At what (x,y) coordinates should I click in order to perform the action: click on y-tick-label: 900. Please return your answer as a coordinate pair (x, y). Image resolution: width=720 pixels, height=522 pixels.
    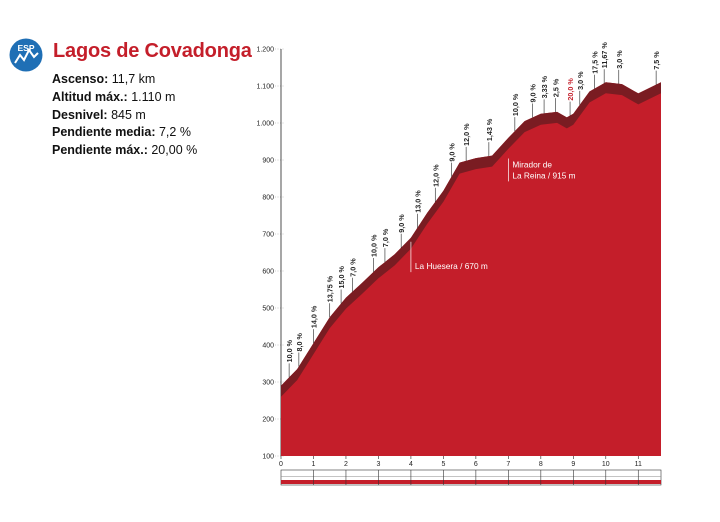
    Looking at the image, I should click on (268, 161).